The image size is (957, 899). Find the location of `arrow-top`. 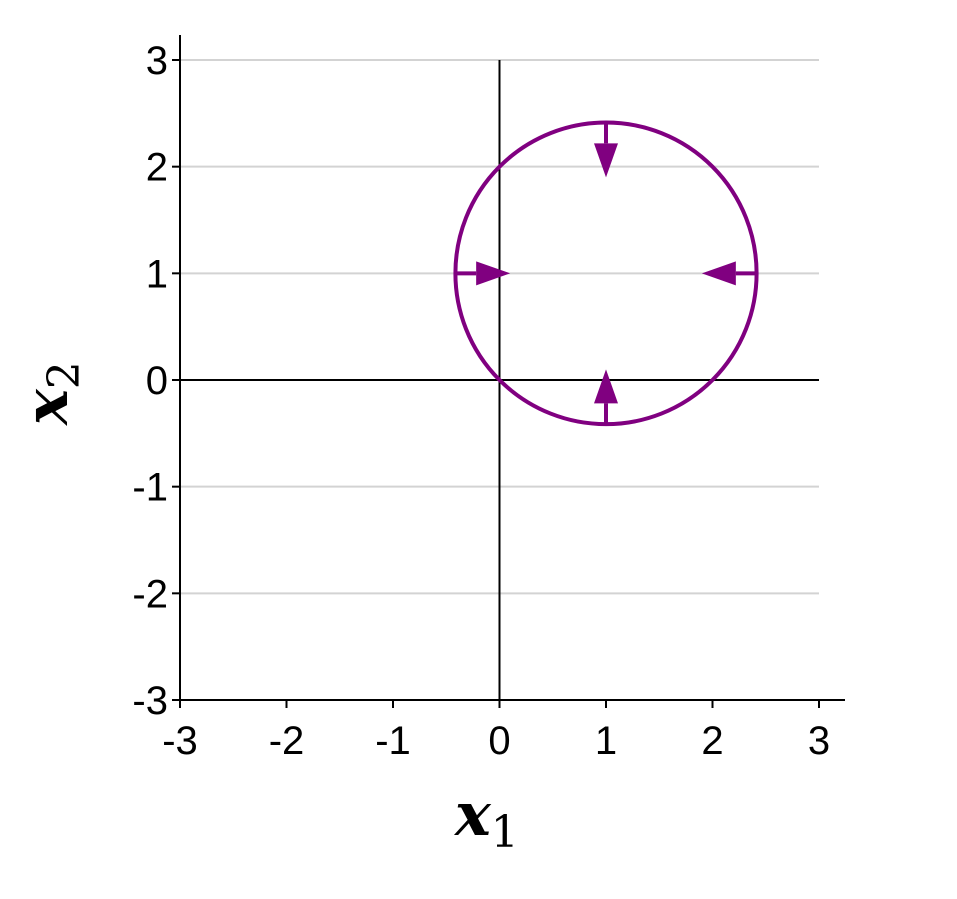

arrow-top is located at coordinates (606, 150).